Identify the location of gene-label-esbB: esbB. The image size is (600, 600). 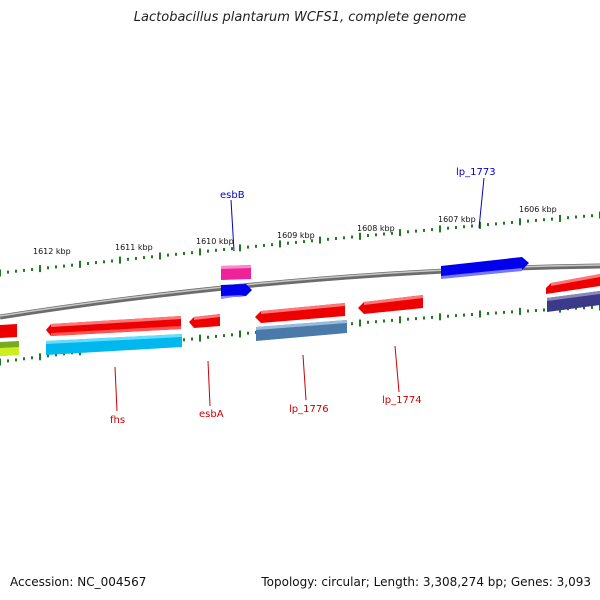
(232, 195).